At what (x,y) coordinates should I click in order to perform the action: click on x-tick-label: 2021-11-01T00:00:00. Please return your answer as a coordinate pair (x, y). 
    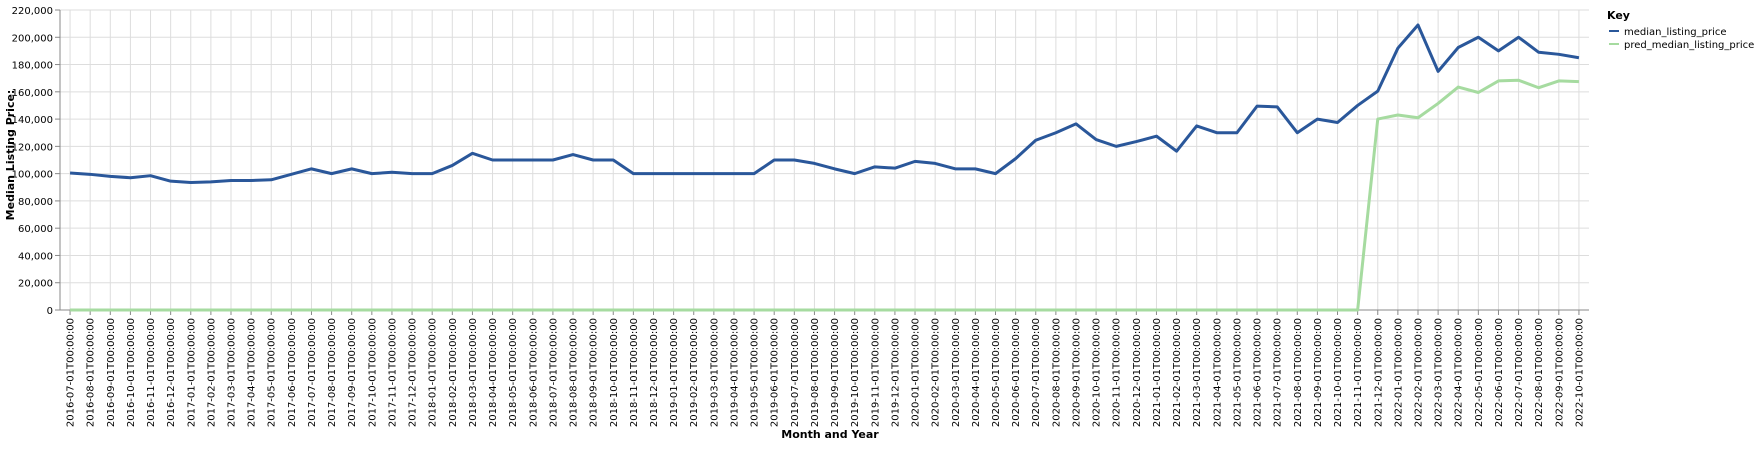
    Looking at the image, I should click on (1358, 372).